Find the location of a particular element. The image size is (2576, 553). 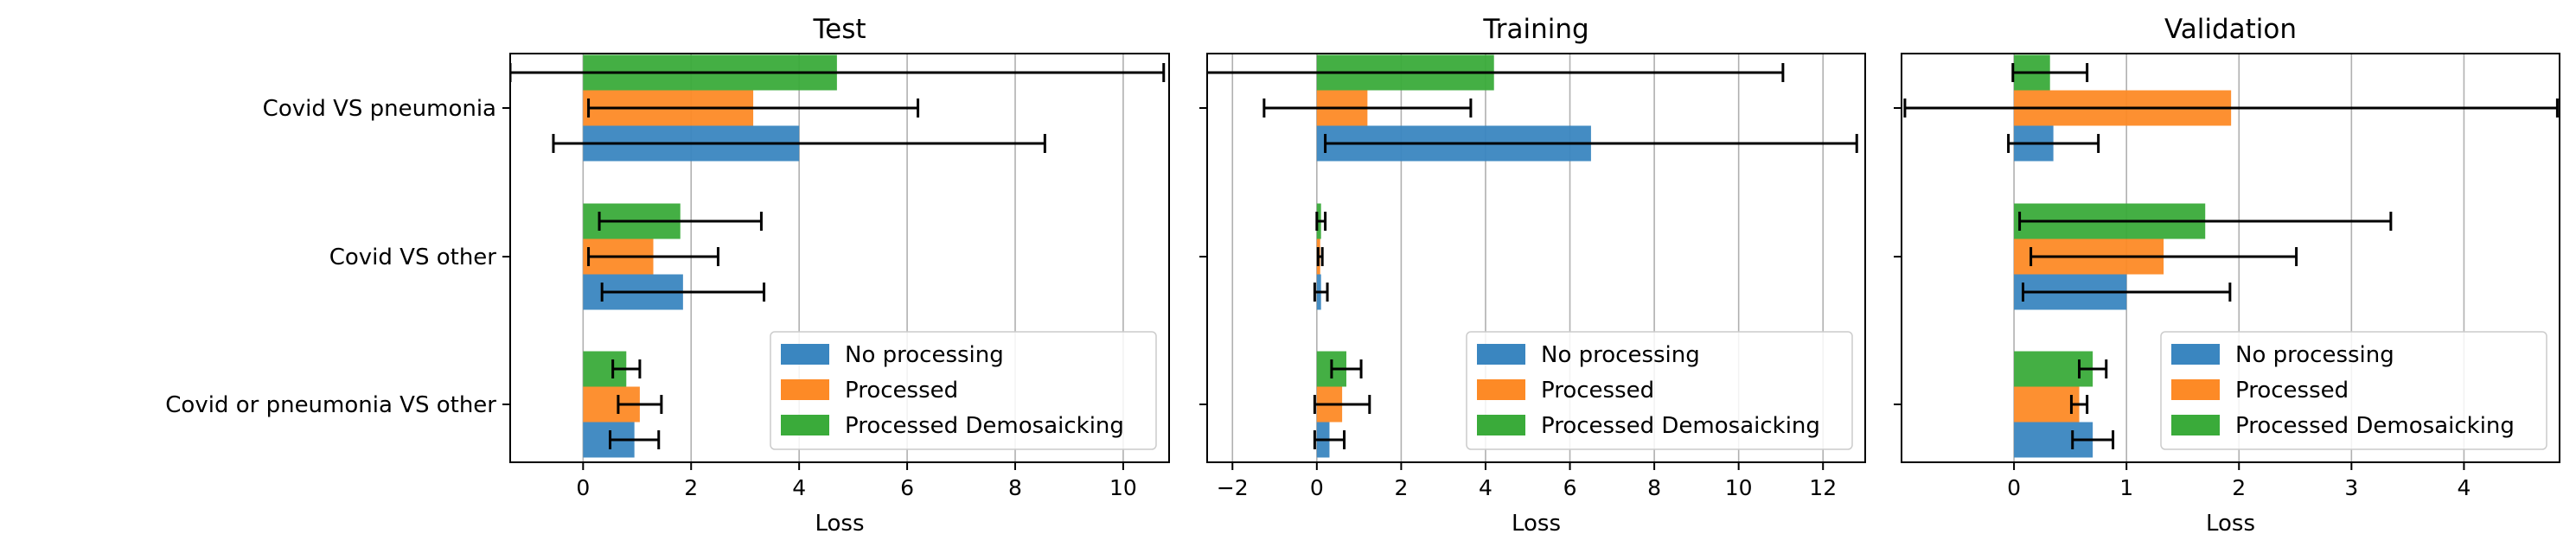

panel-title: Validation is located at coordinates (2230, 29).